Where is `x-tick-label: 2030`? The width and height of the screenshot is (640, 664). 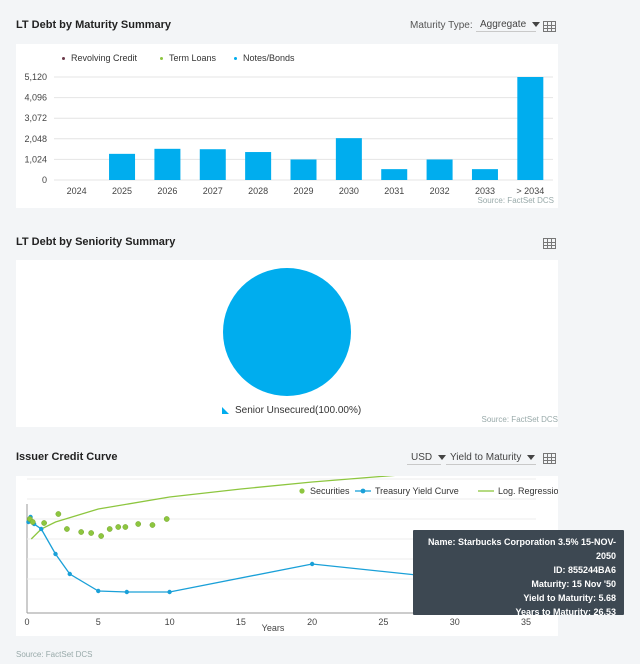 x-tick-label: 2030 is located at coordinates (349, 191).